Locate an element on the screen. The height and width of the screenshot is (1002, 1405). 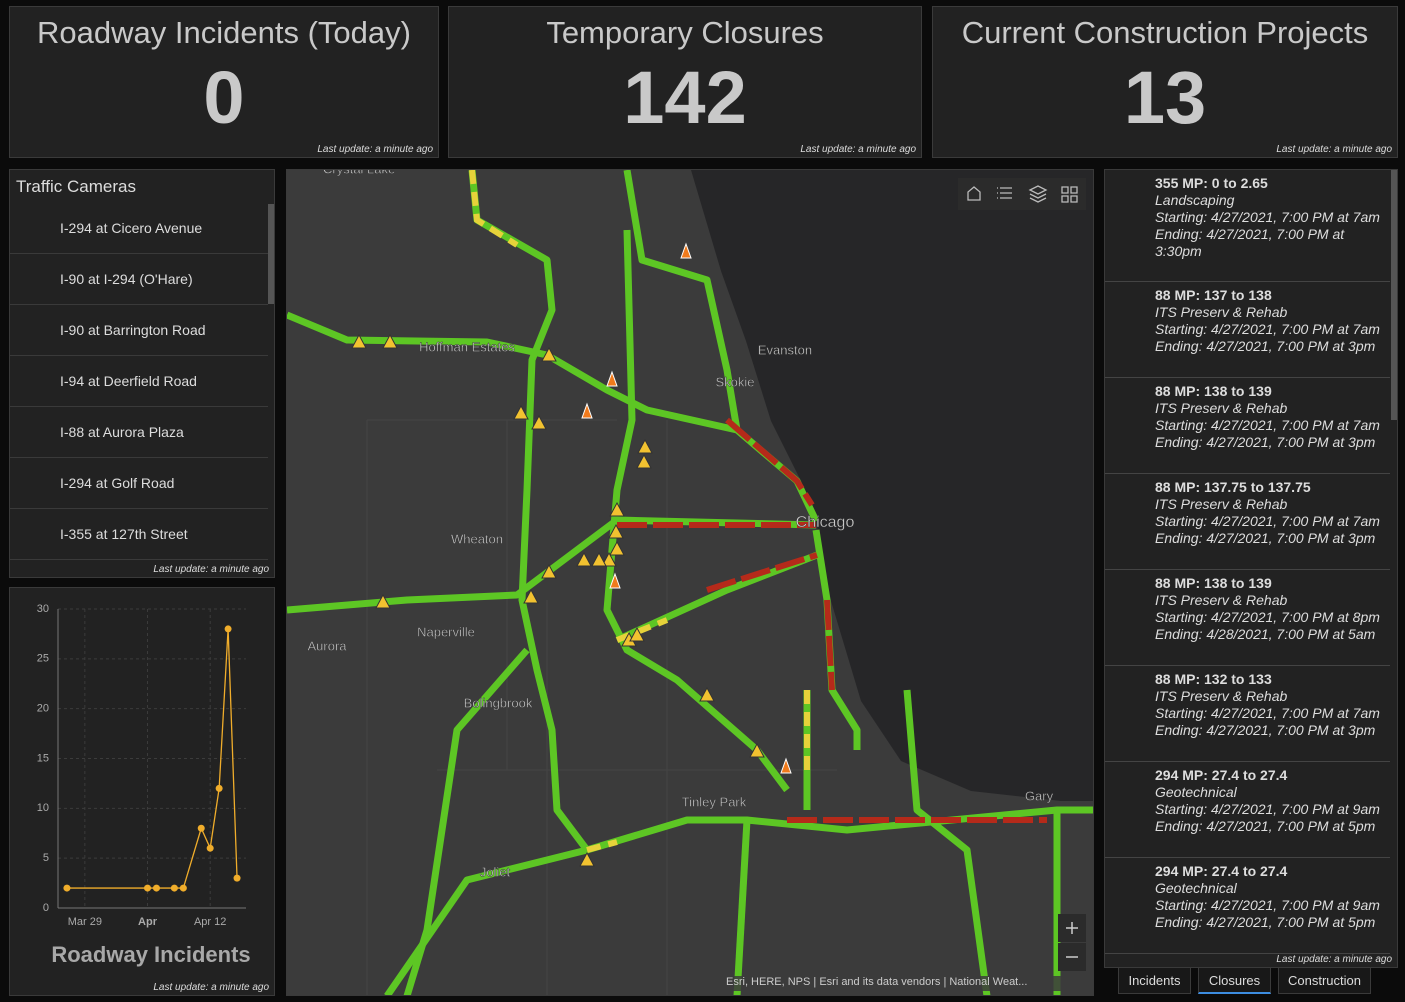
closure-title: 294 MP: 27.4 to 27.4 is located at coordinates (1221, 775).